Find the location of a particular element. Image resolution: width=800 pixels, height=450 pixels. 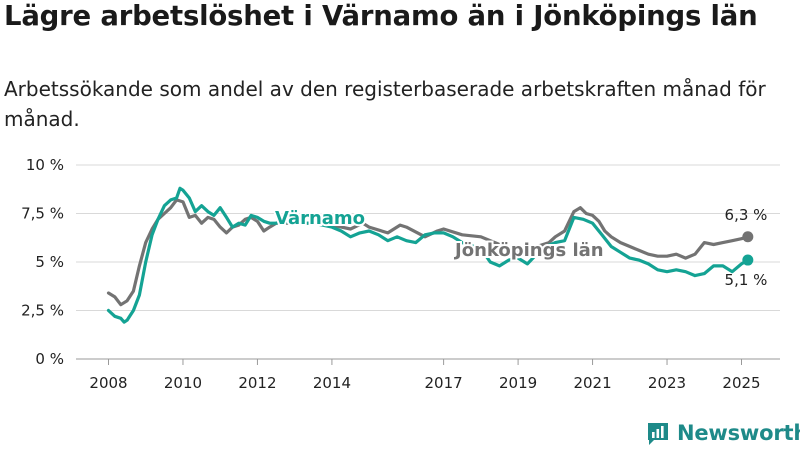

y-tick-label: 2,5 % is located at coordinates (42, 311).